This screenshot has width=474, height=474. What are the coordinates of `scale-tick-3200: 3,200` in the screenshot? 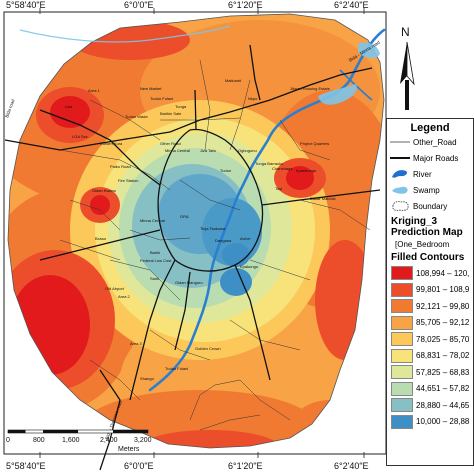 It's located at (143, 440).